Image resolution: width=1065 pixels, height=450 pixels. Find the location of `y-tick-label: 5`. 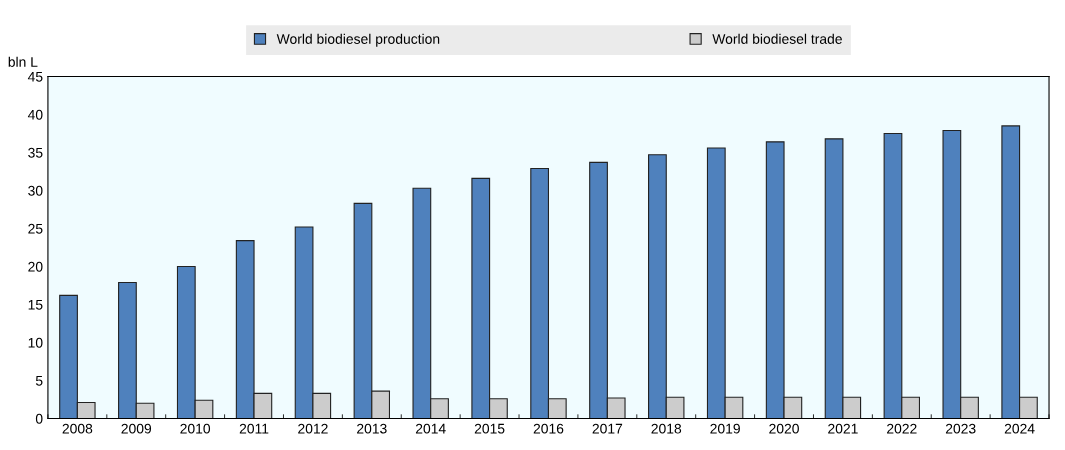

y-tick-label: 5 is located at coordinates (39, 380).